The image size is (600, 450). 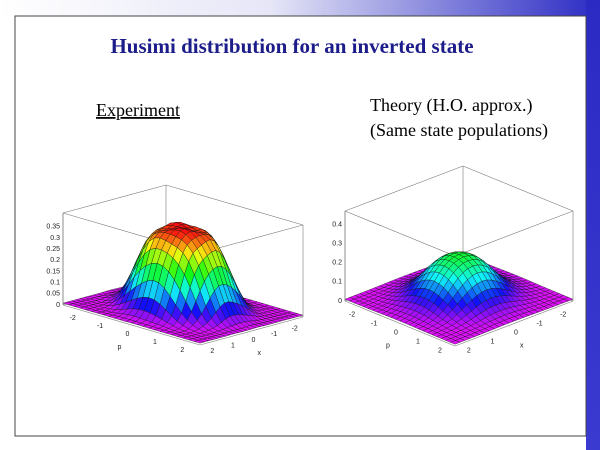 What do you see at coordinates (53, 249) in the screenshot?
I see `z-tick-label: 0.25` at bounding box center [53, 249].